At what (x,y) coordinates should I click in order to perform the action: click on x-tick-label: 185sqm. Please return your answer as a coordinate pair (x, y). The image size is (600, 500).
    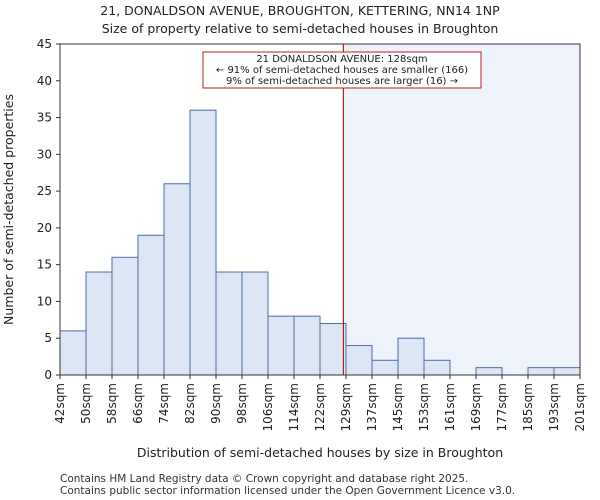
    Looking at the image, I should click on (528, 407).